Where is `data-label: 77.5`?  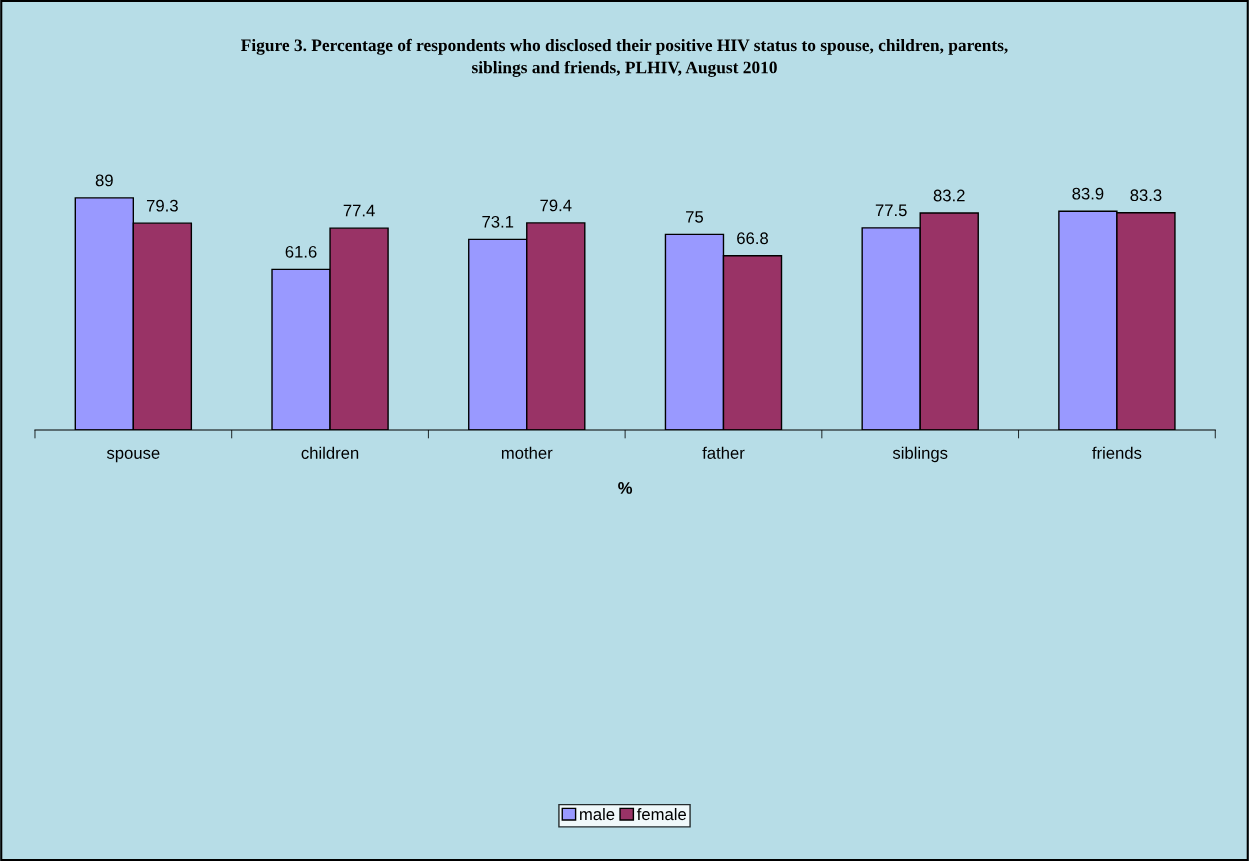 data-label: 77.5 is located at coordinates (891, 210).